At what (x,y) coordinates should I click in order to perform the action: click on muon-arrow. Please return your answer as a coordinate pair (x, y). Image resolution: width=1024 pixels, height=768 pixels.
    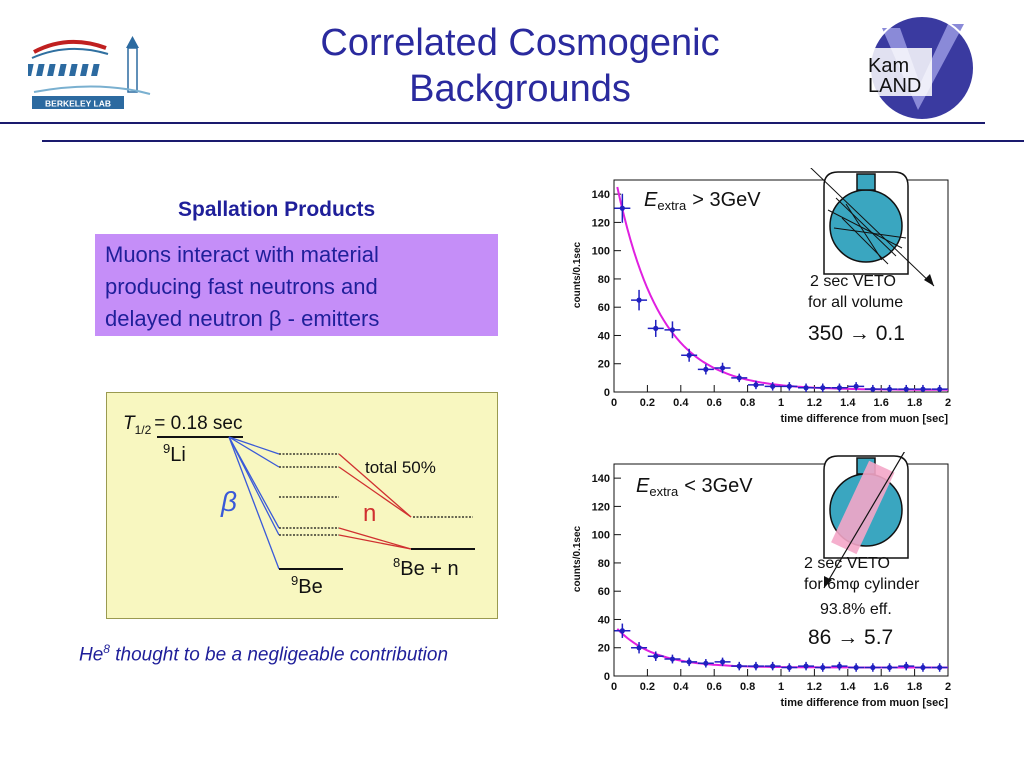
    Looking at the image, I should click on (929, 280).